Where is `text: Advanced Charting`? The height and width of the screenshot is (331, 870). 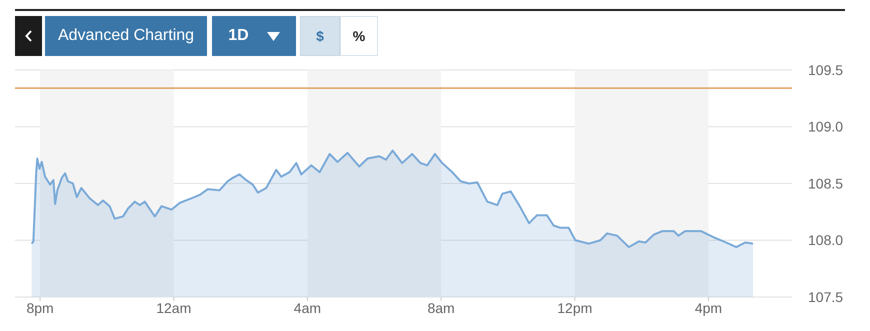
text: Advanced Charting is located at coordinates (126, 36).